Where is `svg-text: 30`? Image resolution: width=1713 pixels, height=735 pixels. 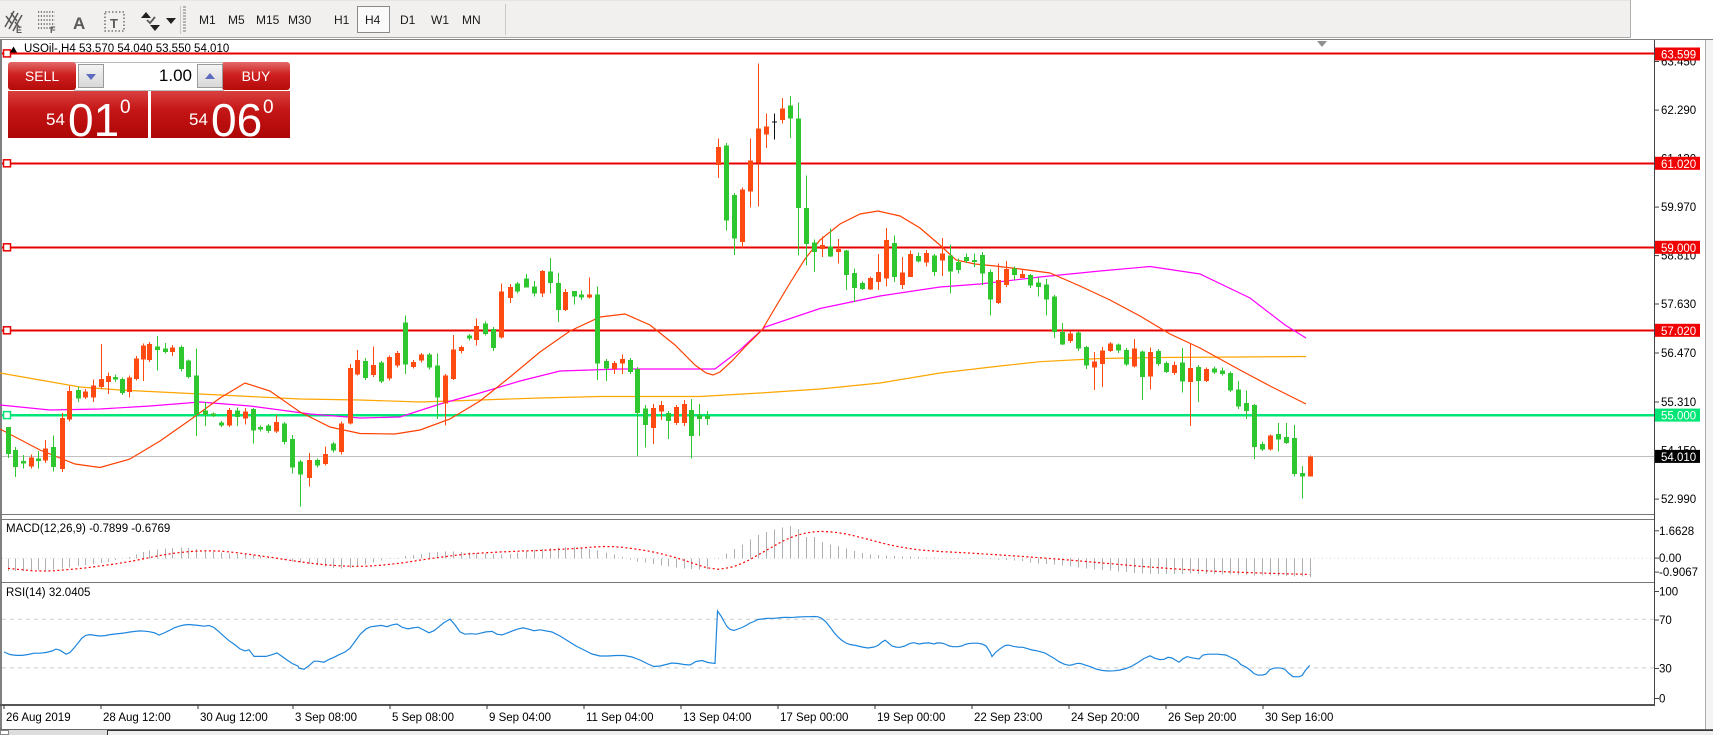 svg-text: 30 is located at coordinates (1665, 670).